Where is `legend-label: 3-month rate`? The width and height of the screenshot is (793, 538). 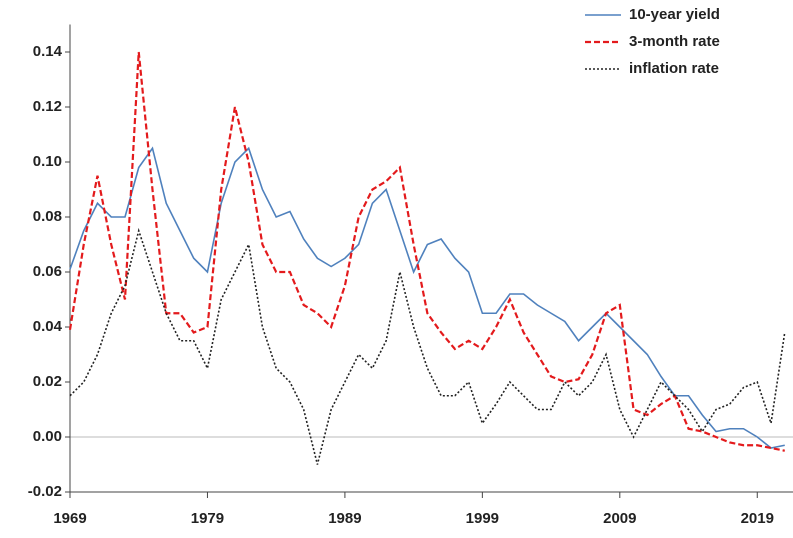
legend-label: 3-month rate is located at coordinates (674, 41).